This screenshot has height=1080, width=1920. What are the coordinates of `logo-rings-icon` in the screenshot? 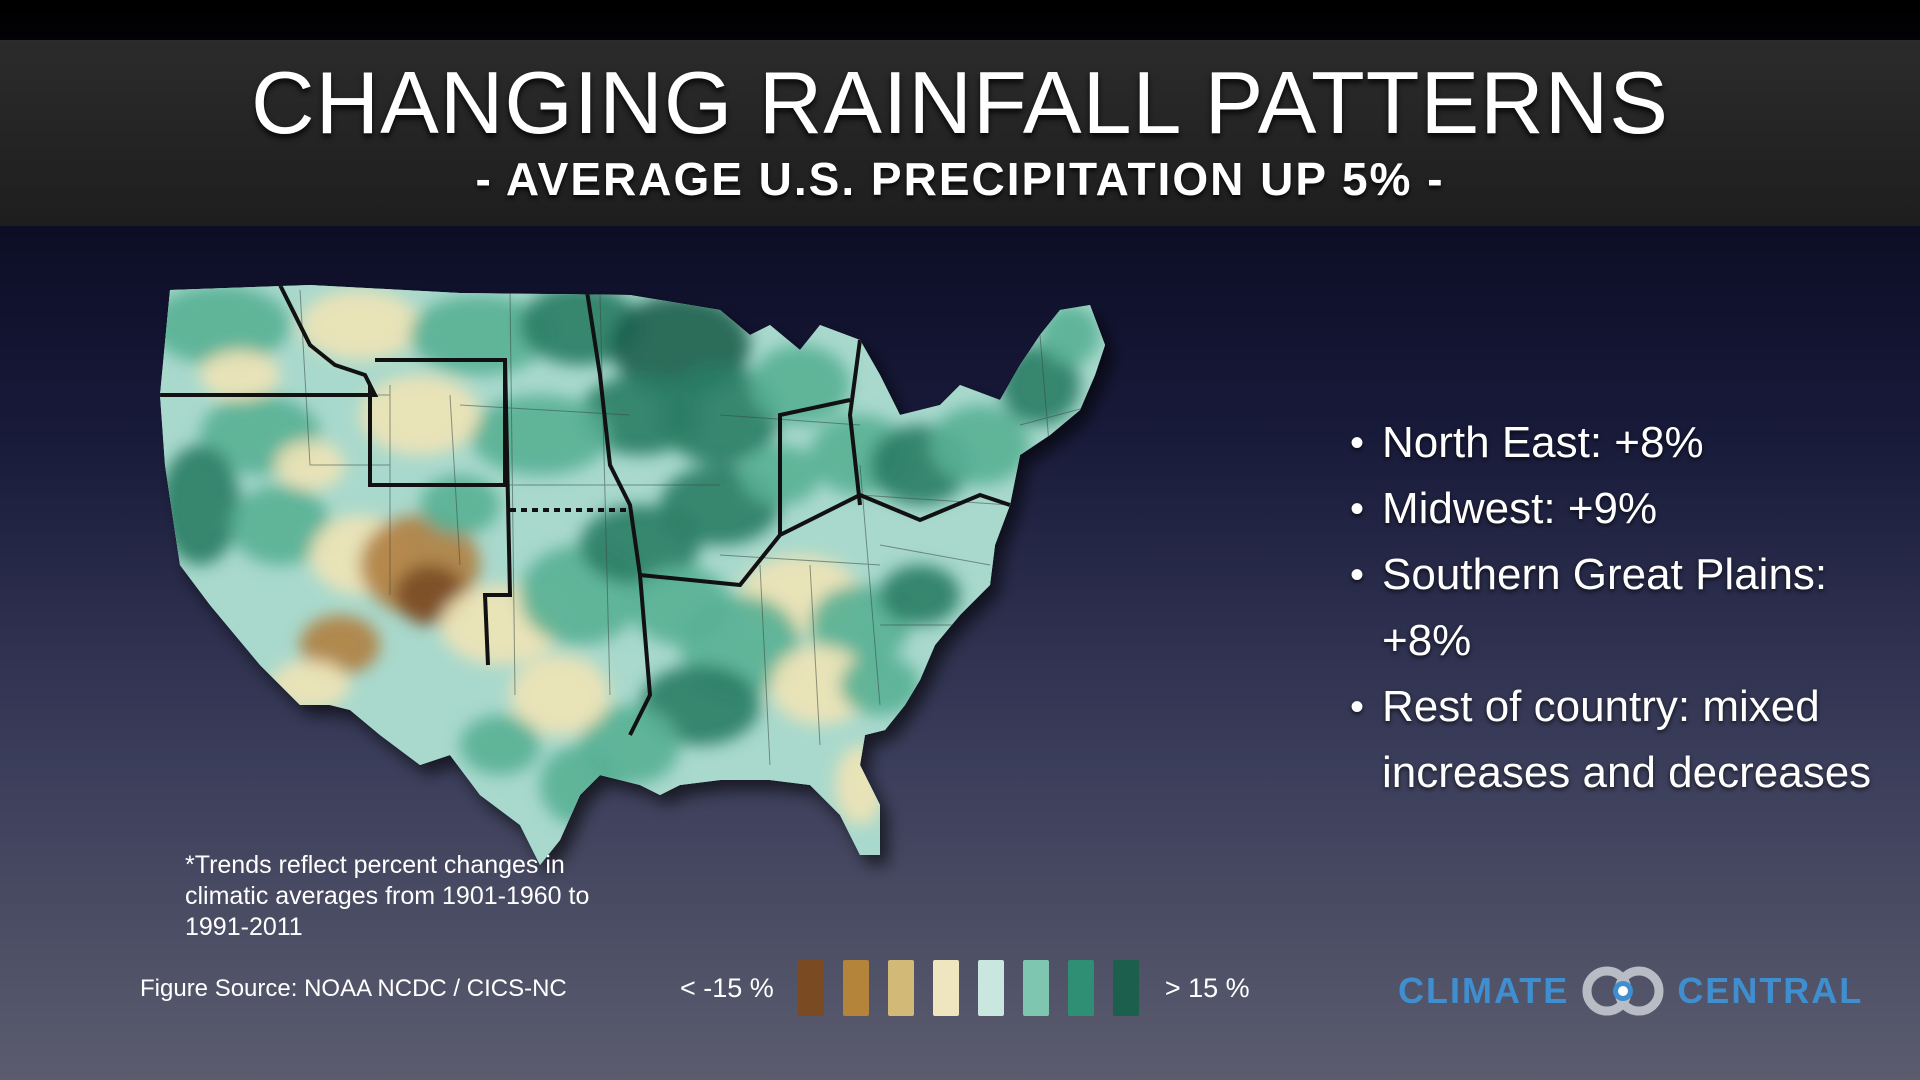 It's located at (1623, 991).